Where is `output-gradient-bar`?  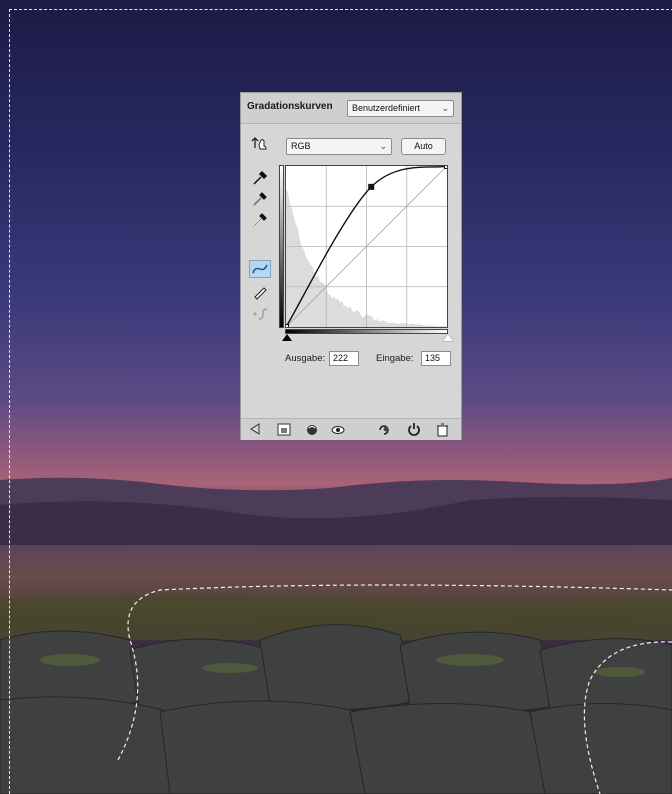
output-gradient-bar is located at coordinates (281, 246).